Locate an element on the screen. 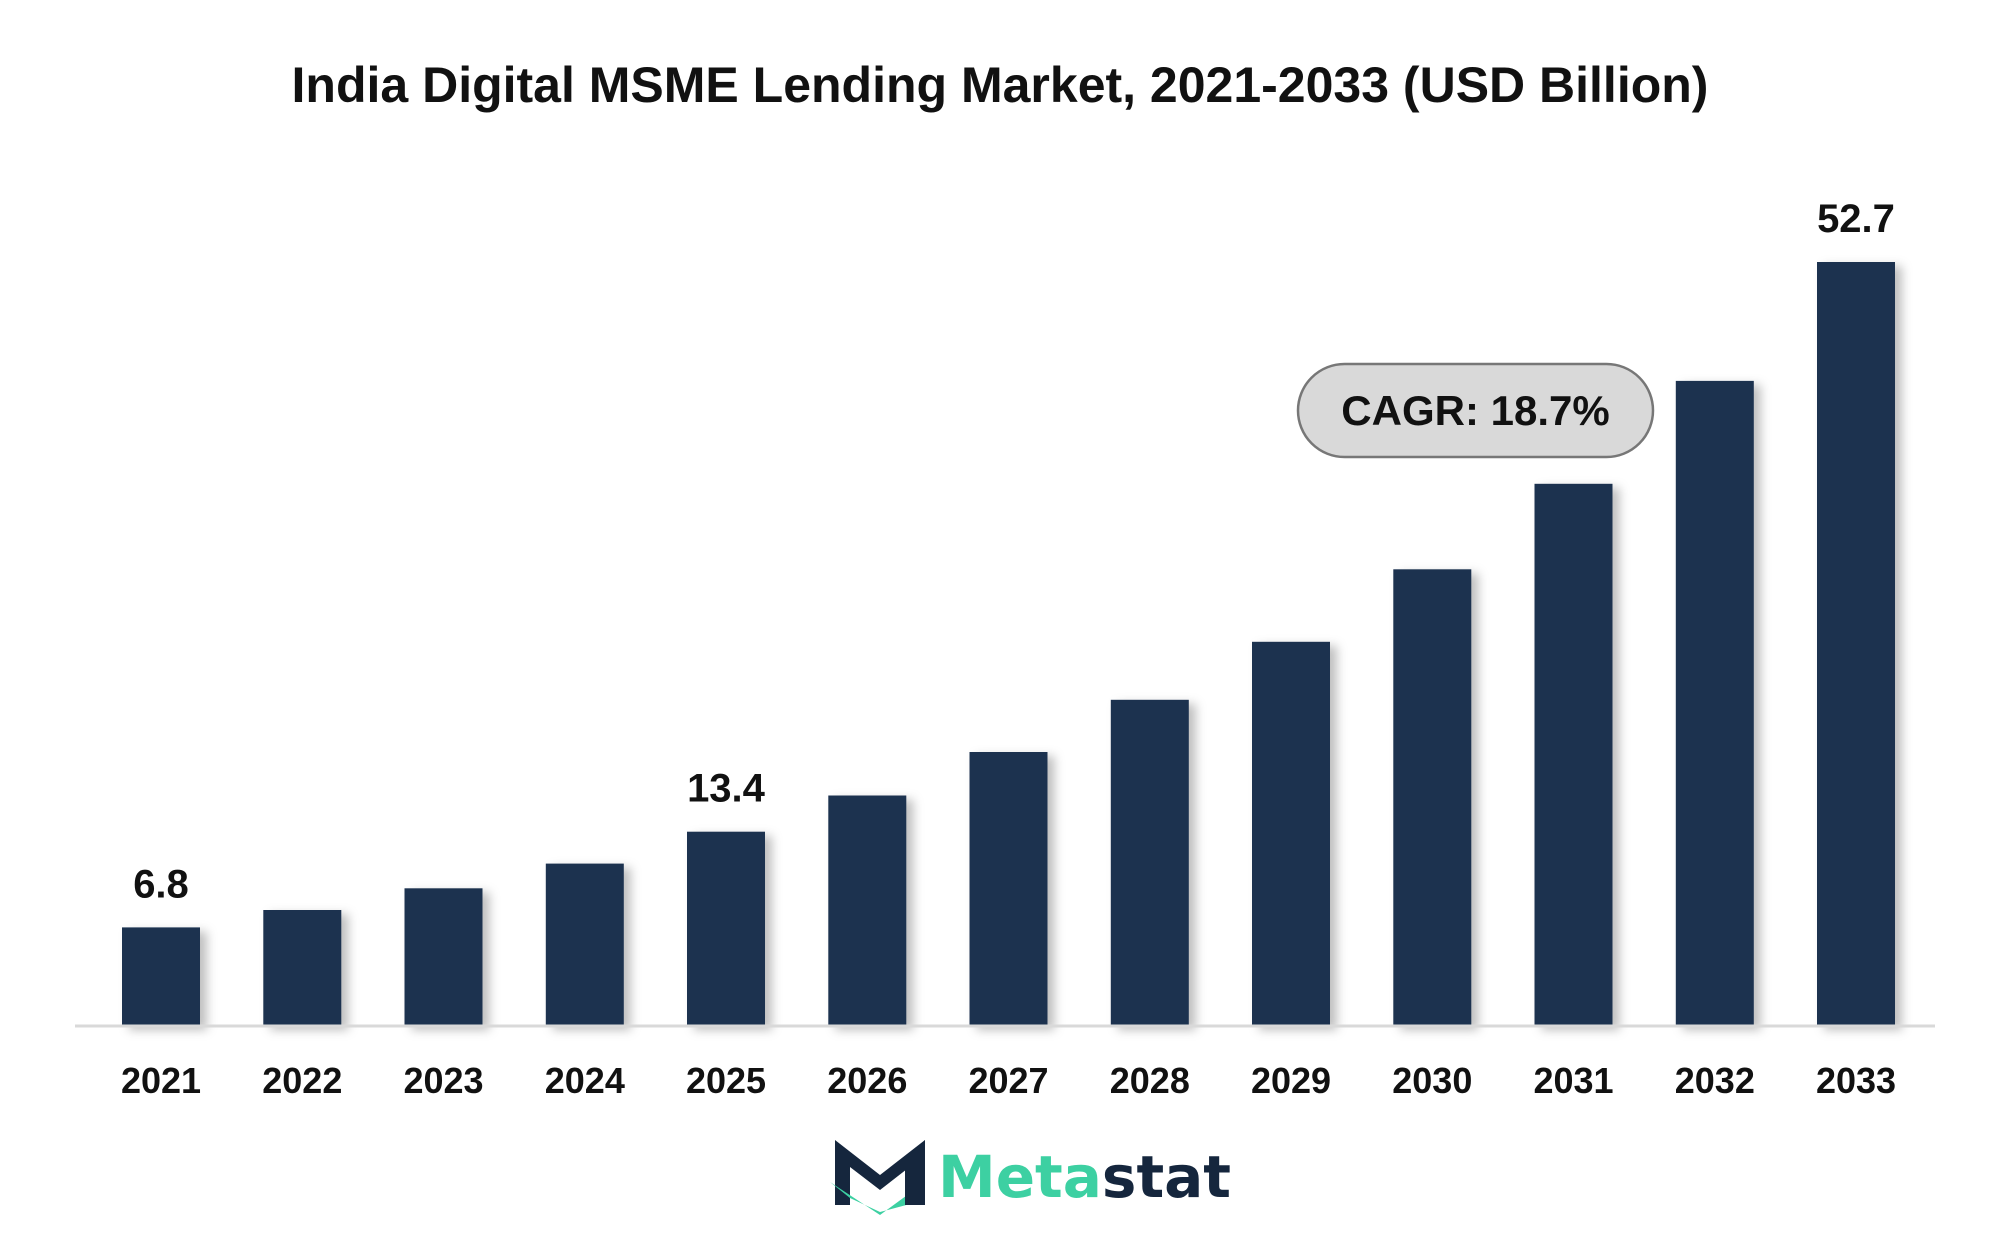 This screenshot has height=1240, width=2000. bar-2026 is located at coordinates (867, 910).